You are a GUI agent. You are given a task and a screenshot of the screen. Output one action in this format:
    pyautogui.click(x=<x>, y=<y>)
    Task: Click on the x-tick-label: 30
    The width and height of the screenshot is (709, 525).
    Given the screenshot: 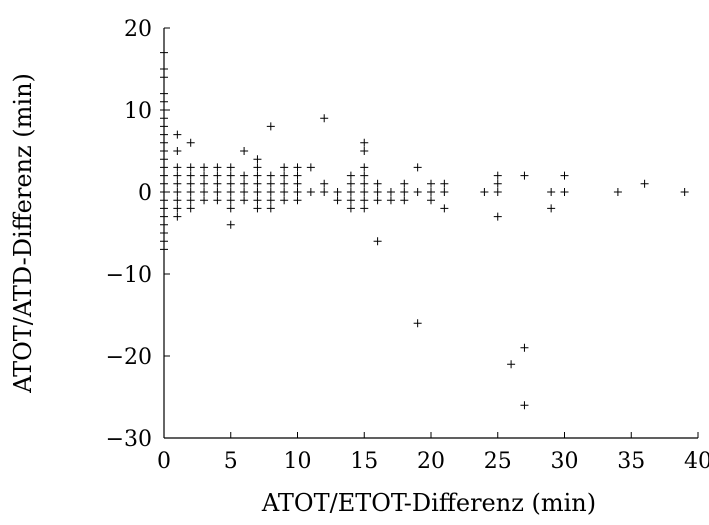 What is the action you would take?
    pyautogui.click(x=565, y=461)
    